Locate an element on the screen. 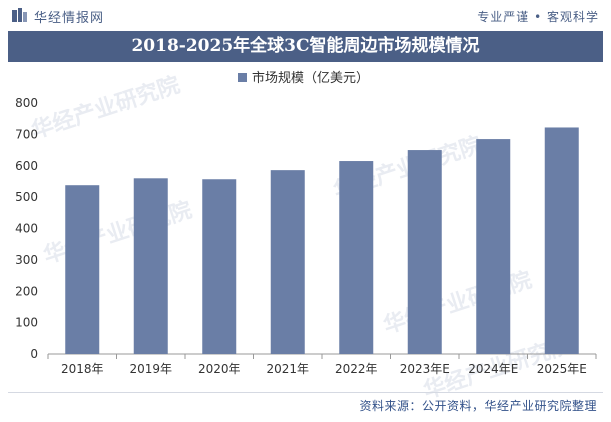 The width and height of the screenshot is (611, 422). y-tick-label: 800 is located at coordinates (26, 103).